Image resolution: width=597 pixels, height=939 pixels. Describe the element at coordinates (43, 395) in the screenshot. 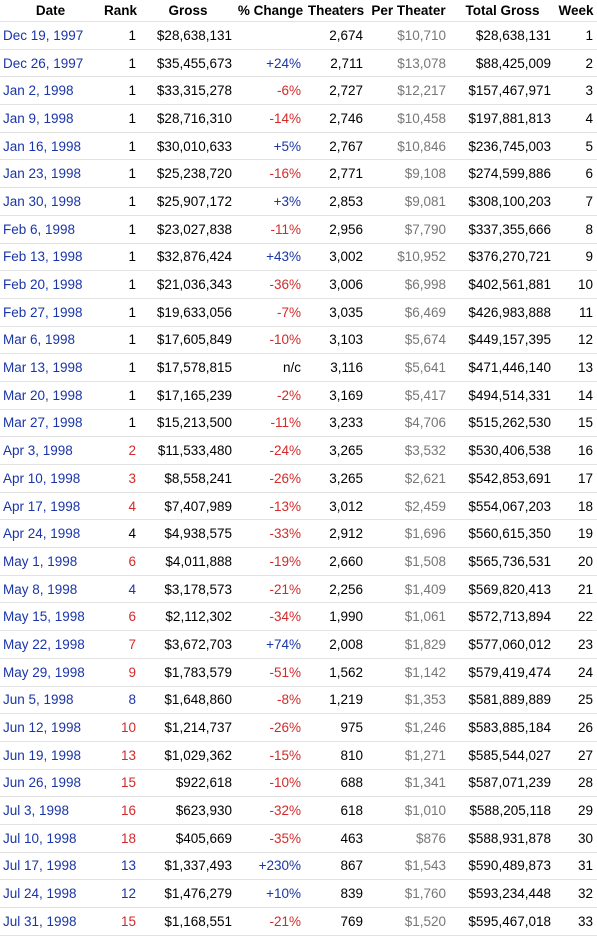

I see `date-link: Mar 20, 1998` at that location.